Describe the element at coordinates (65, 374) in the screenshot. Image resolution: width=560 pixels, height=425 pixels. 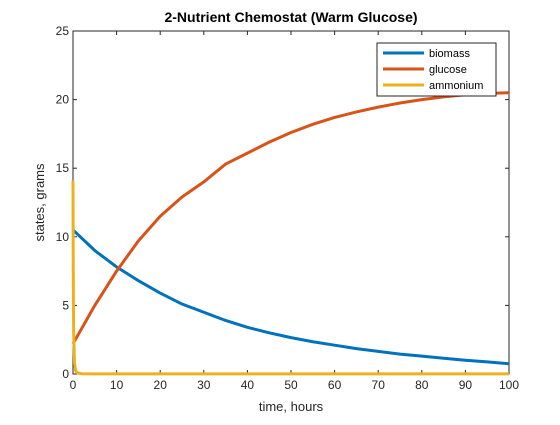
I see `y-tick-label: 0` at that location.